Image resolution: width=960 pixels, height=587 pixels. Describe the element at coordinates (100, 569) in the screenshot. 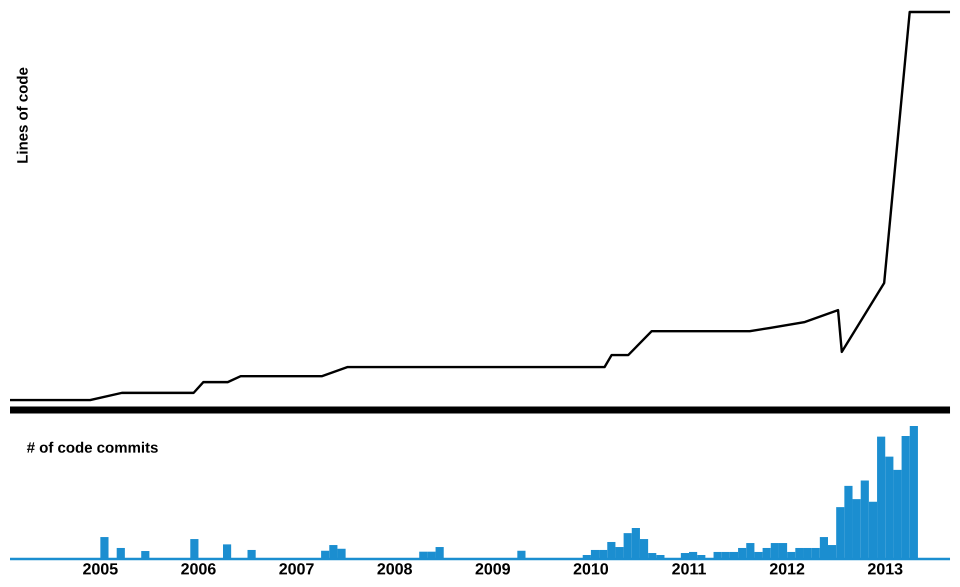

I see `x-tick-label: 2005` at that location.